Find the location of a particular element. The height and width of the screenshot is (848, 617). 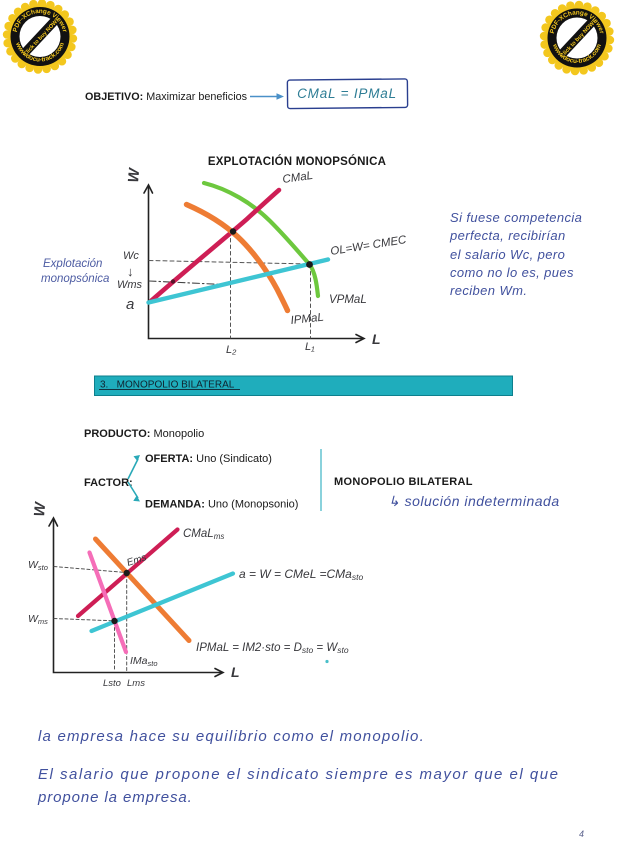

svg-text: CMaL = IPMaL is located at coordinates (347, 93).